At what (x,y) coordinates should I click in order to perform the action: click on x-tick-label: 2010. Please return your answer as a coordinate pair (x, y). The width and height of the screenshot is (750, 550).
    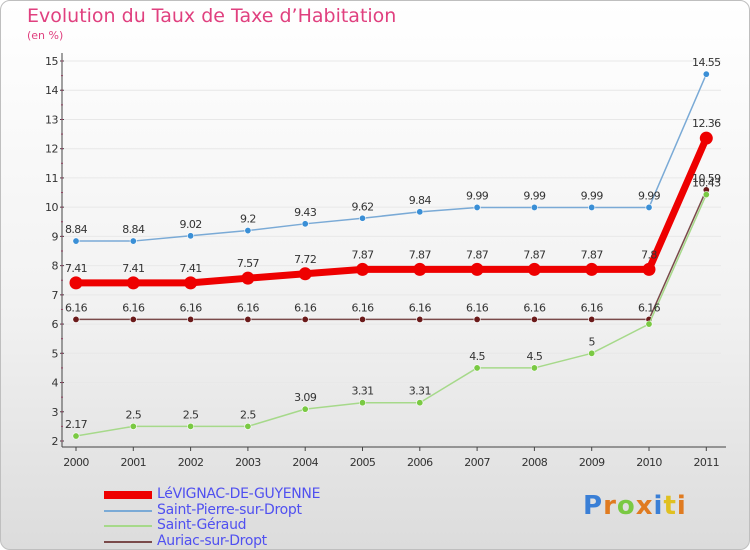
    Looking at the image, I should click on (649, 462).